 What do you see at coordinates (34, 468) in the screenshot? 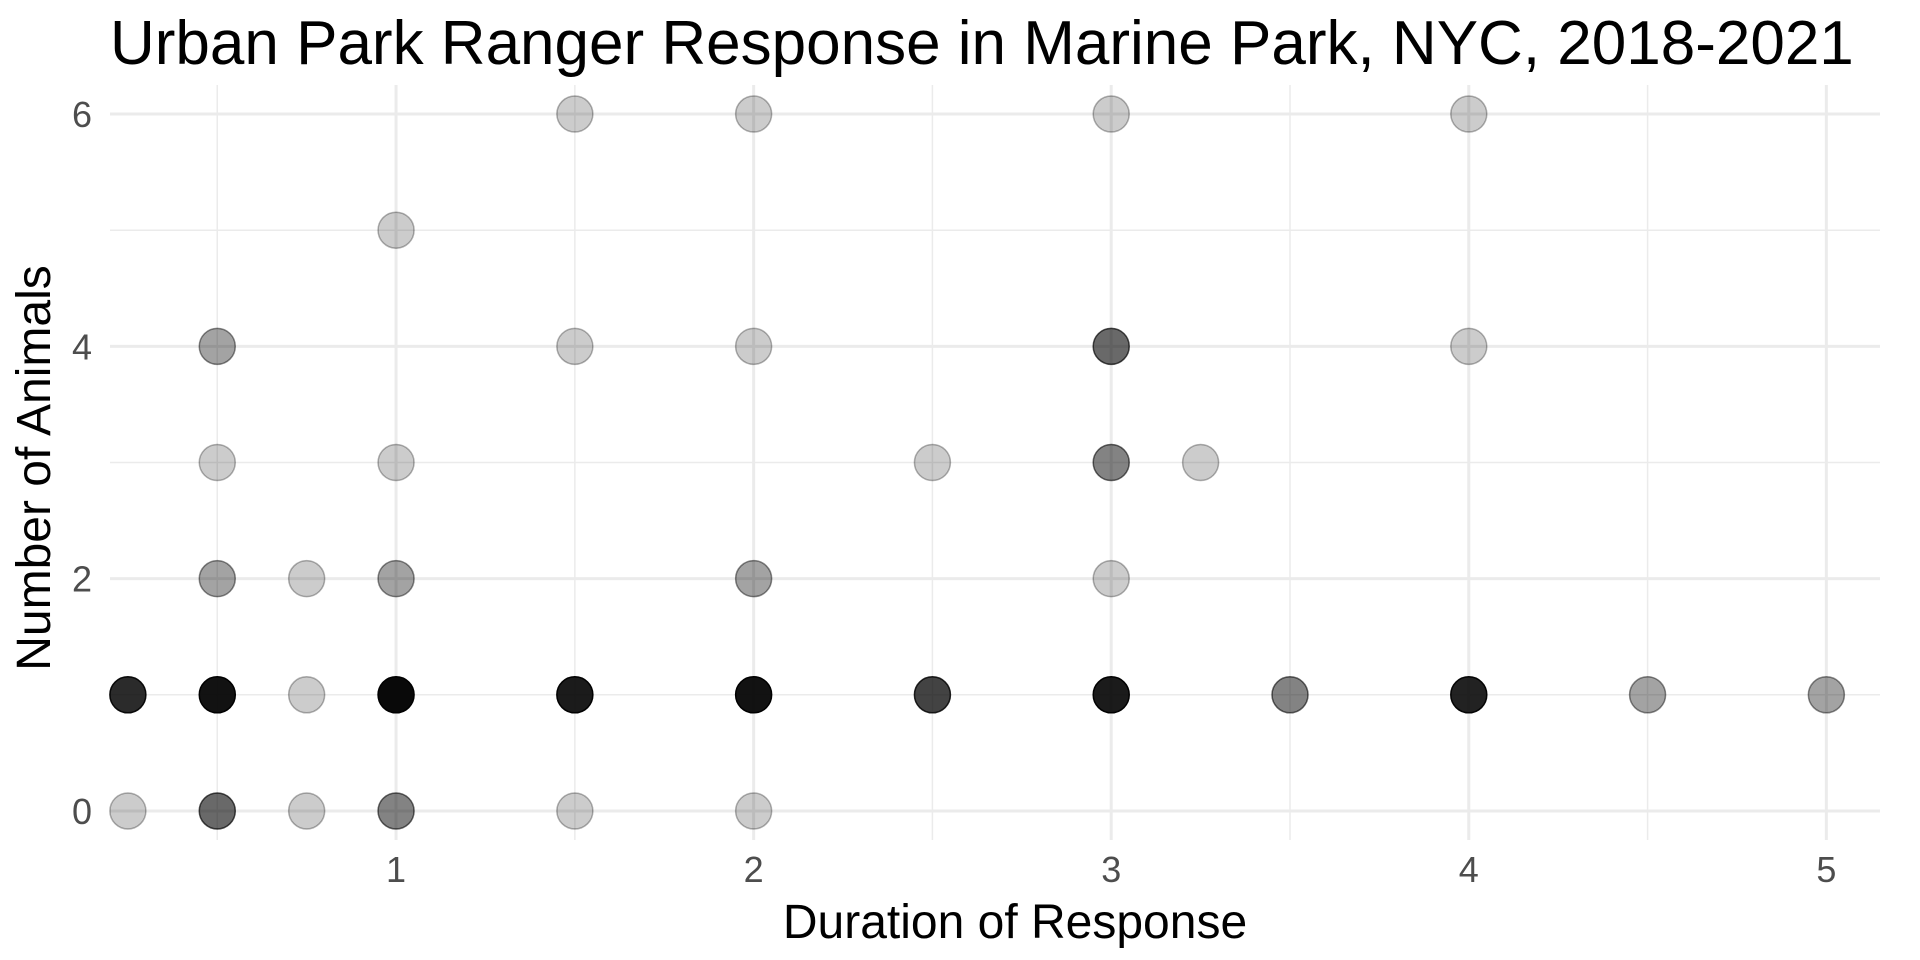
I see `y-axis-title: Number of Animals` at bounding box center [34, 468].